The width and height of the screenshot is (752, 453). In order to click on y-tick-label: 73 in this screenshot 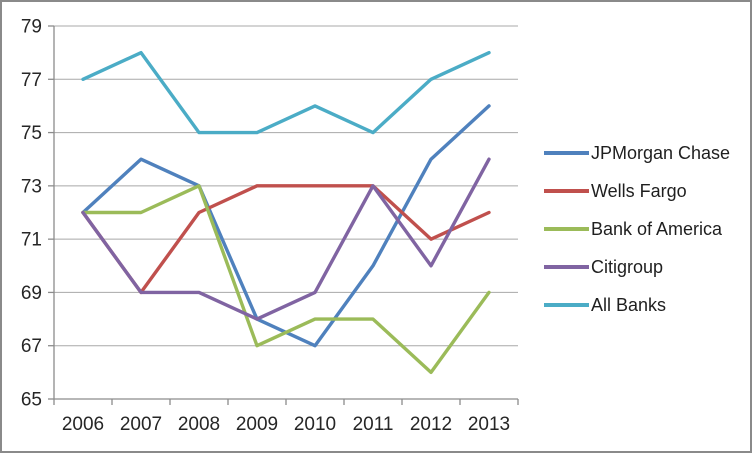, I will do `click(31, 186)`.